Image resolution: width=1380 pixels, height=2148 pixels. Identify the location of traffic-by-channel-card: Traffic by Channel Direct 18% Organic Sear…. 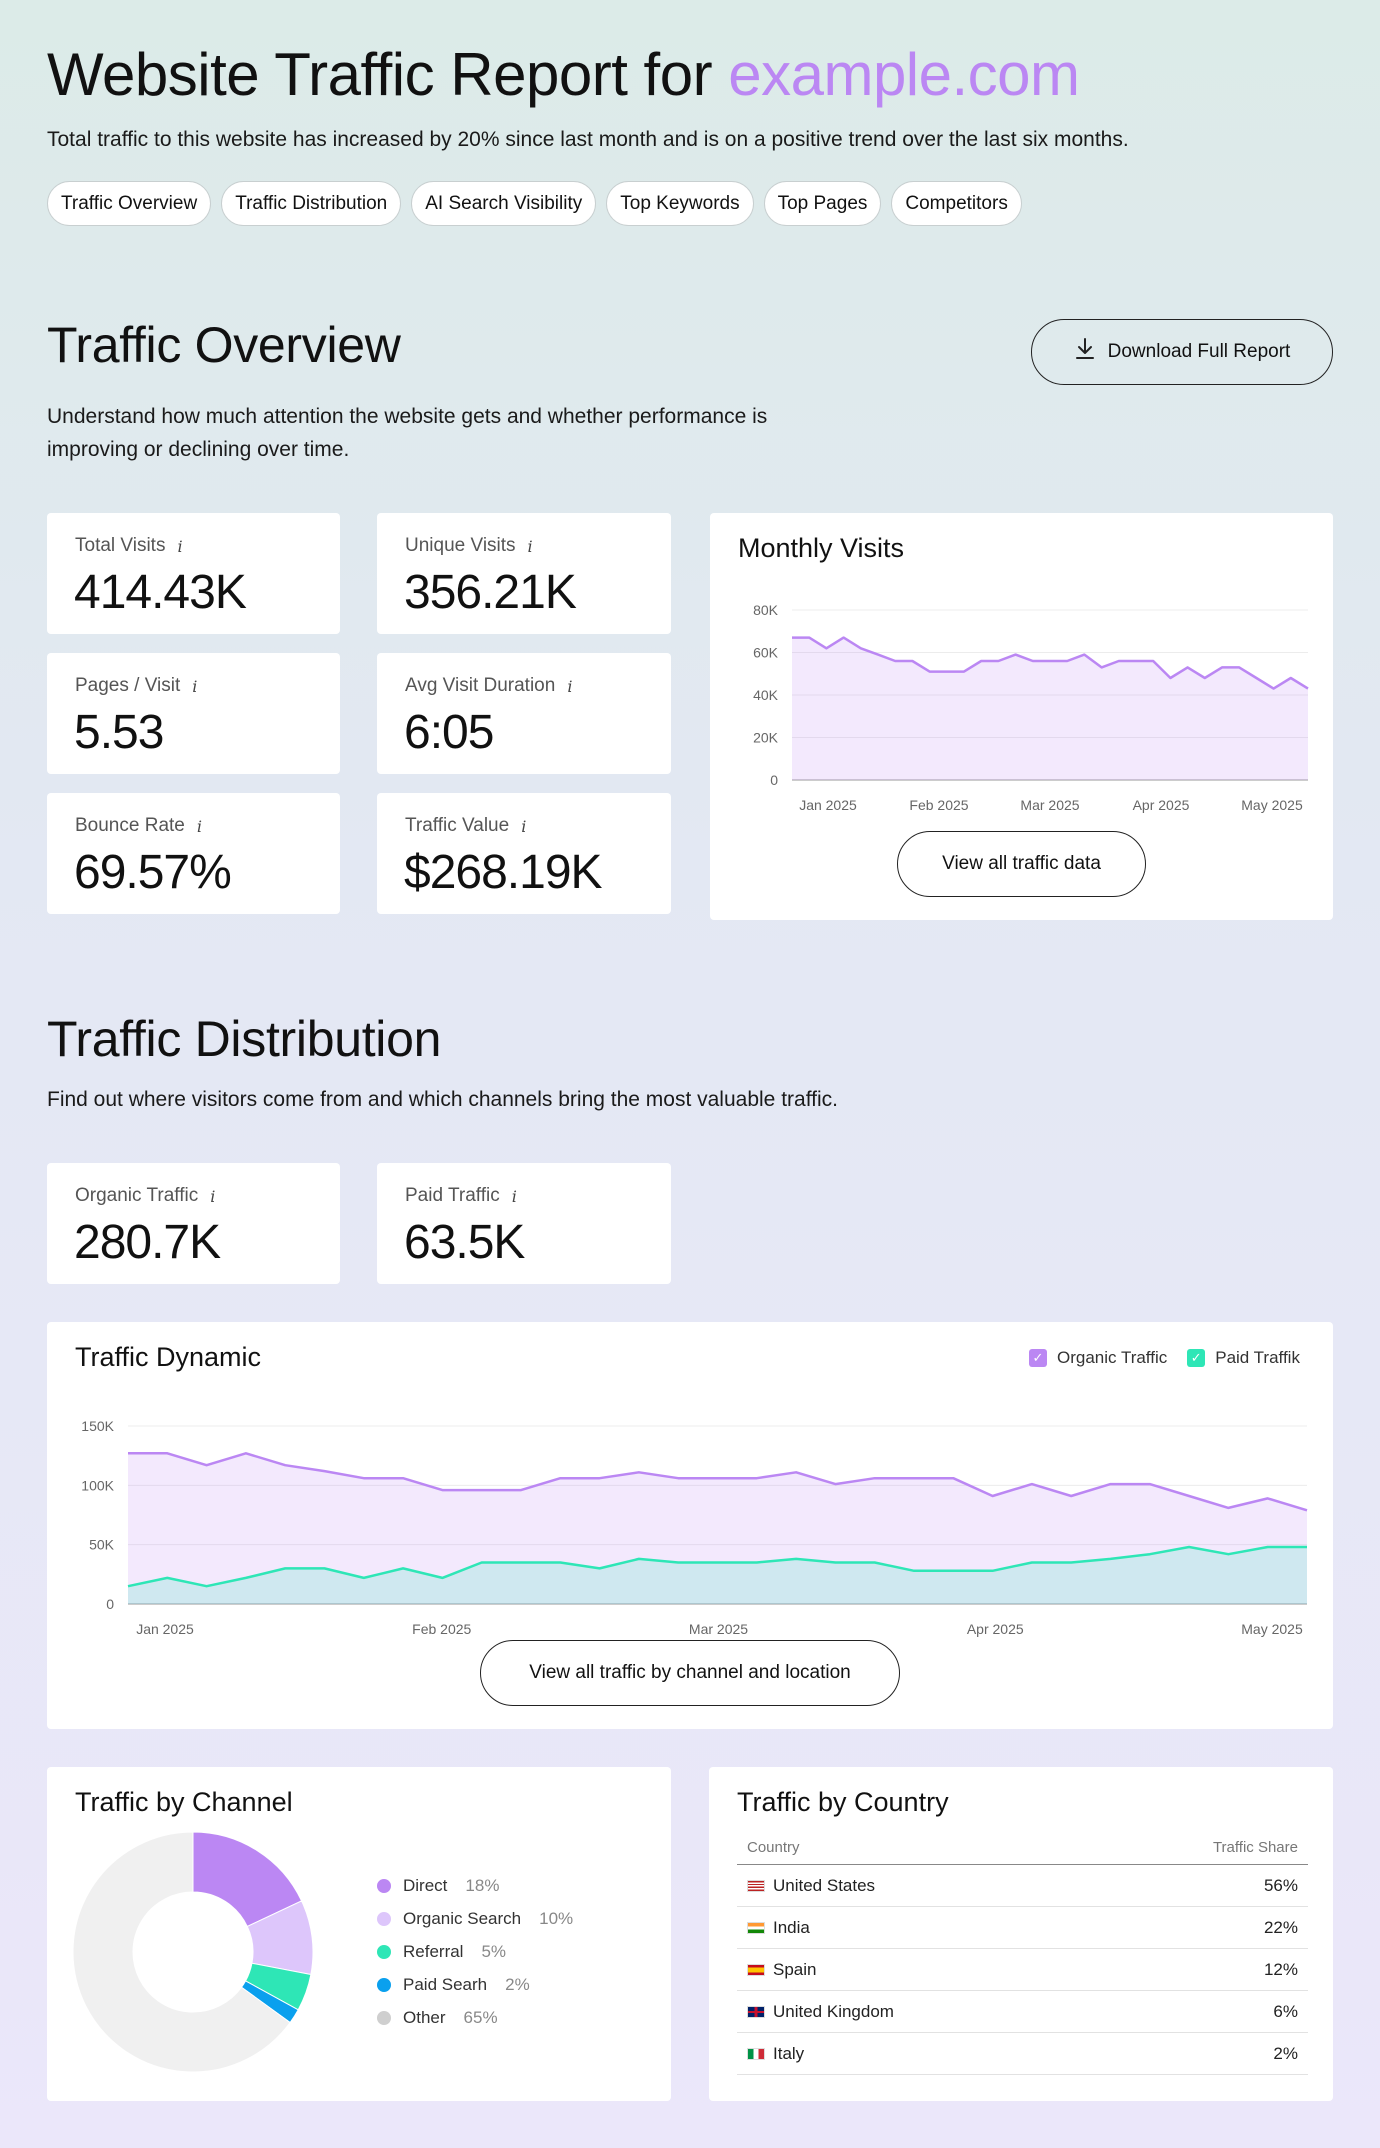
(359, 1934).